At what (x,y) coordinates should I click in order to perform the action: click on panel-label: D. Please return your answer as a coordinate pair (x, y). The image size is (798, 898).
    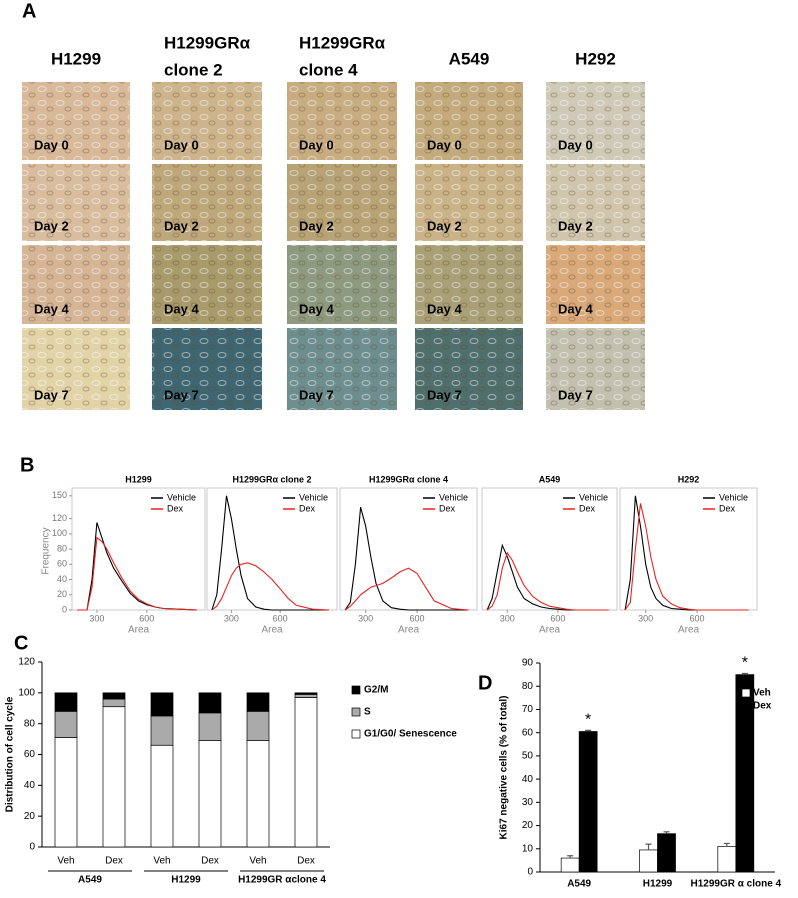
    Looking at the image, I should click on (485, 683).